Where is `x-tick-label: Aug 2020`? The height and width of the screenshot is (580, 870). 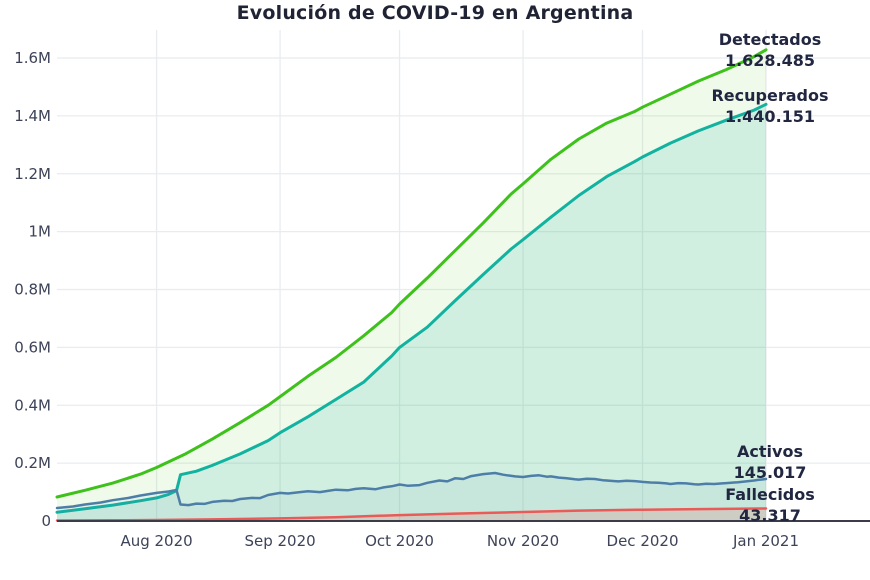
x-tick-label: Aug 2020 is located at coordinates (156, 541).